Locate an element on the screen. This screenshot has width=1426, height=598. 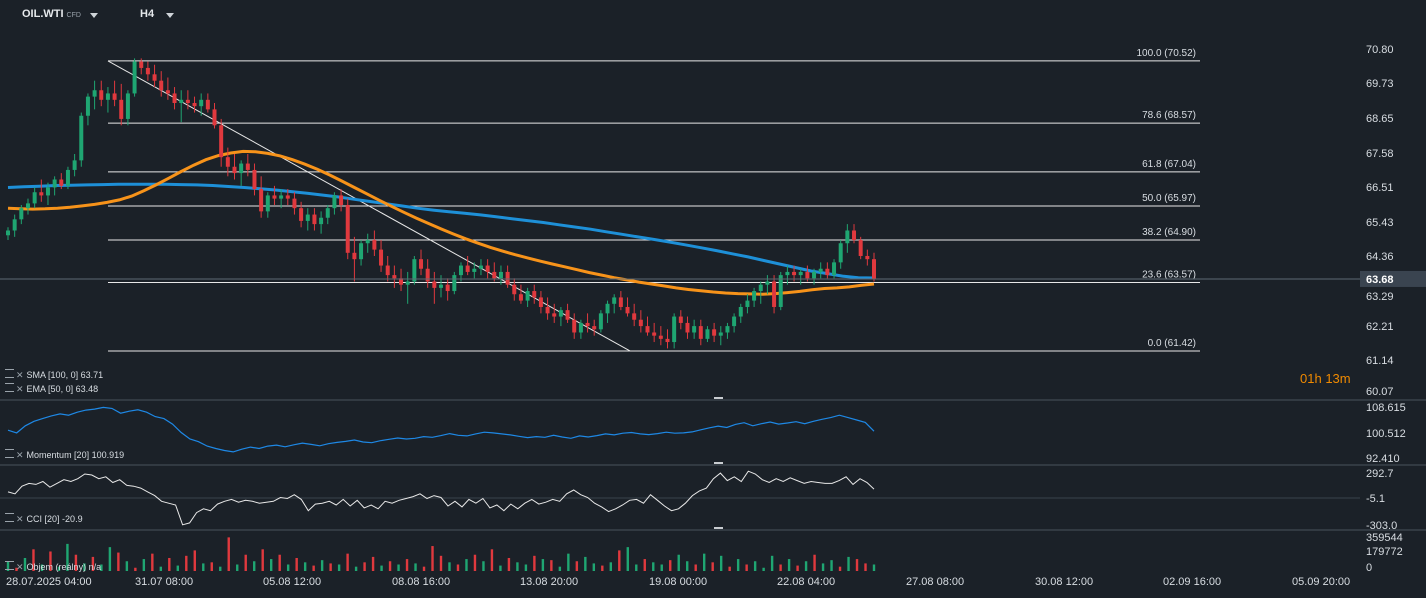
cci-legend: ✕ CCI [20] -20.9 is located at coordinates (44, 519).